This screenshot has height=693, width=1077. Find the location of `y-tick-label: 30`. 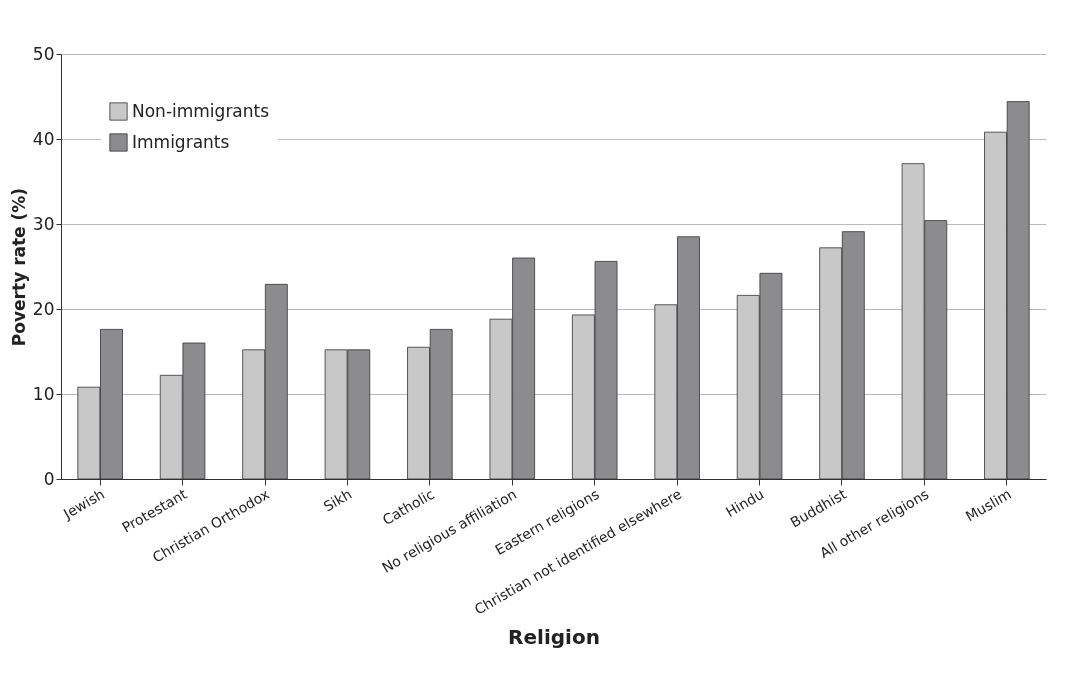

y-tick-label: 30 is located at coordinates (43, 223).